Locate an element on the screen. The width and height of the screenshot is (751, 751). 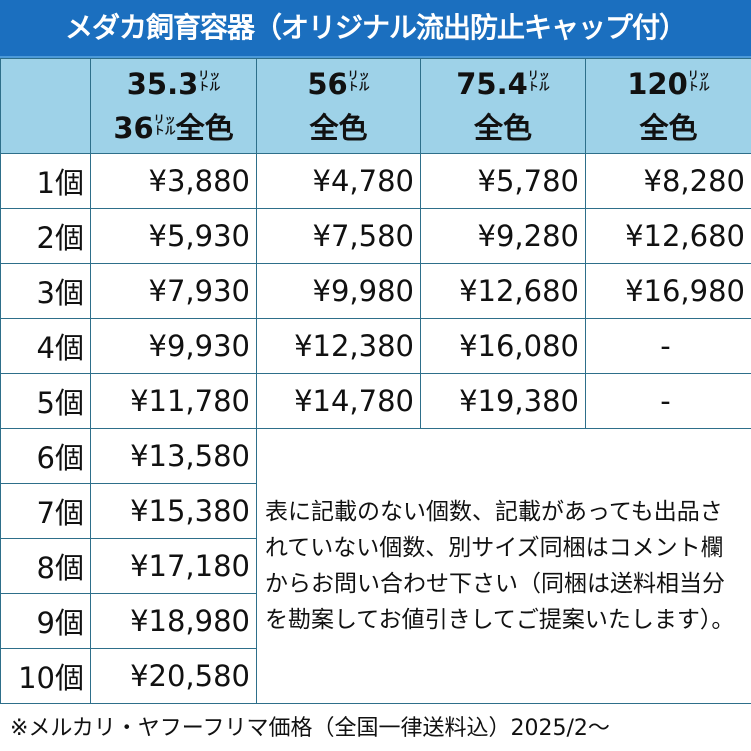
table-row: 7個 ¥15,380 is located at coordinates (375, 511).